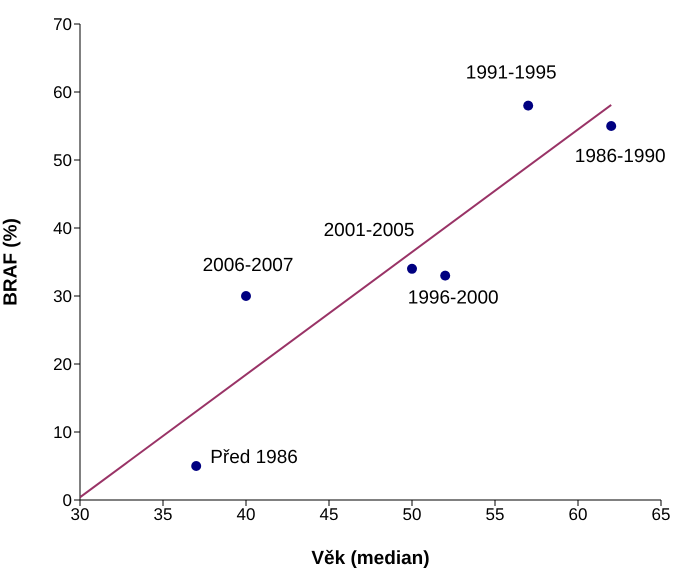  Describe the element at coordinates (329, 514) in the screenshot. I see `x-tick-label: 45` at that location.